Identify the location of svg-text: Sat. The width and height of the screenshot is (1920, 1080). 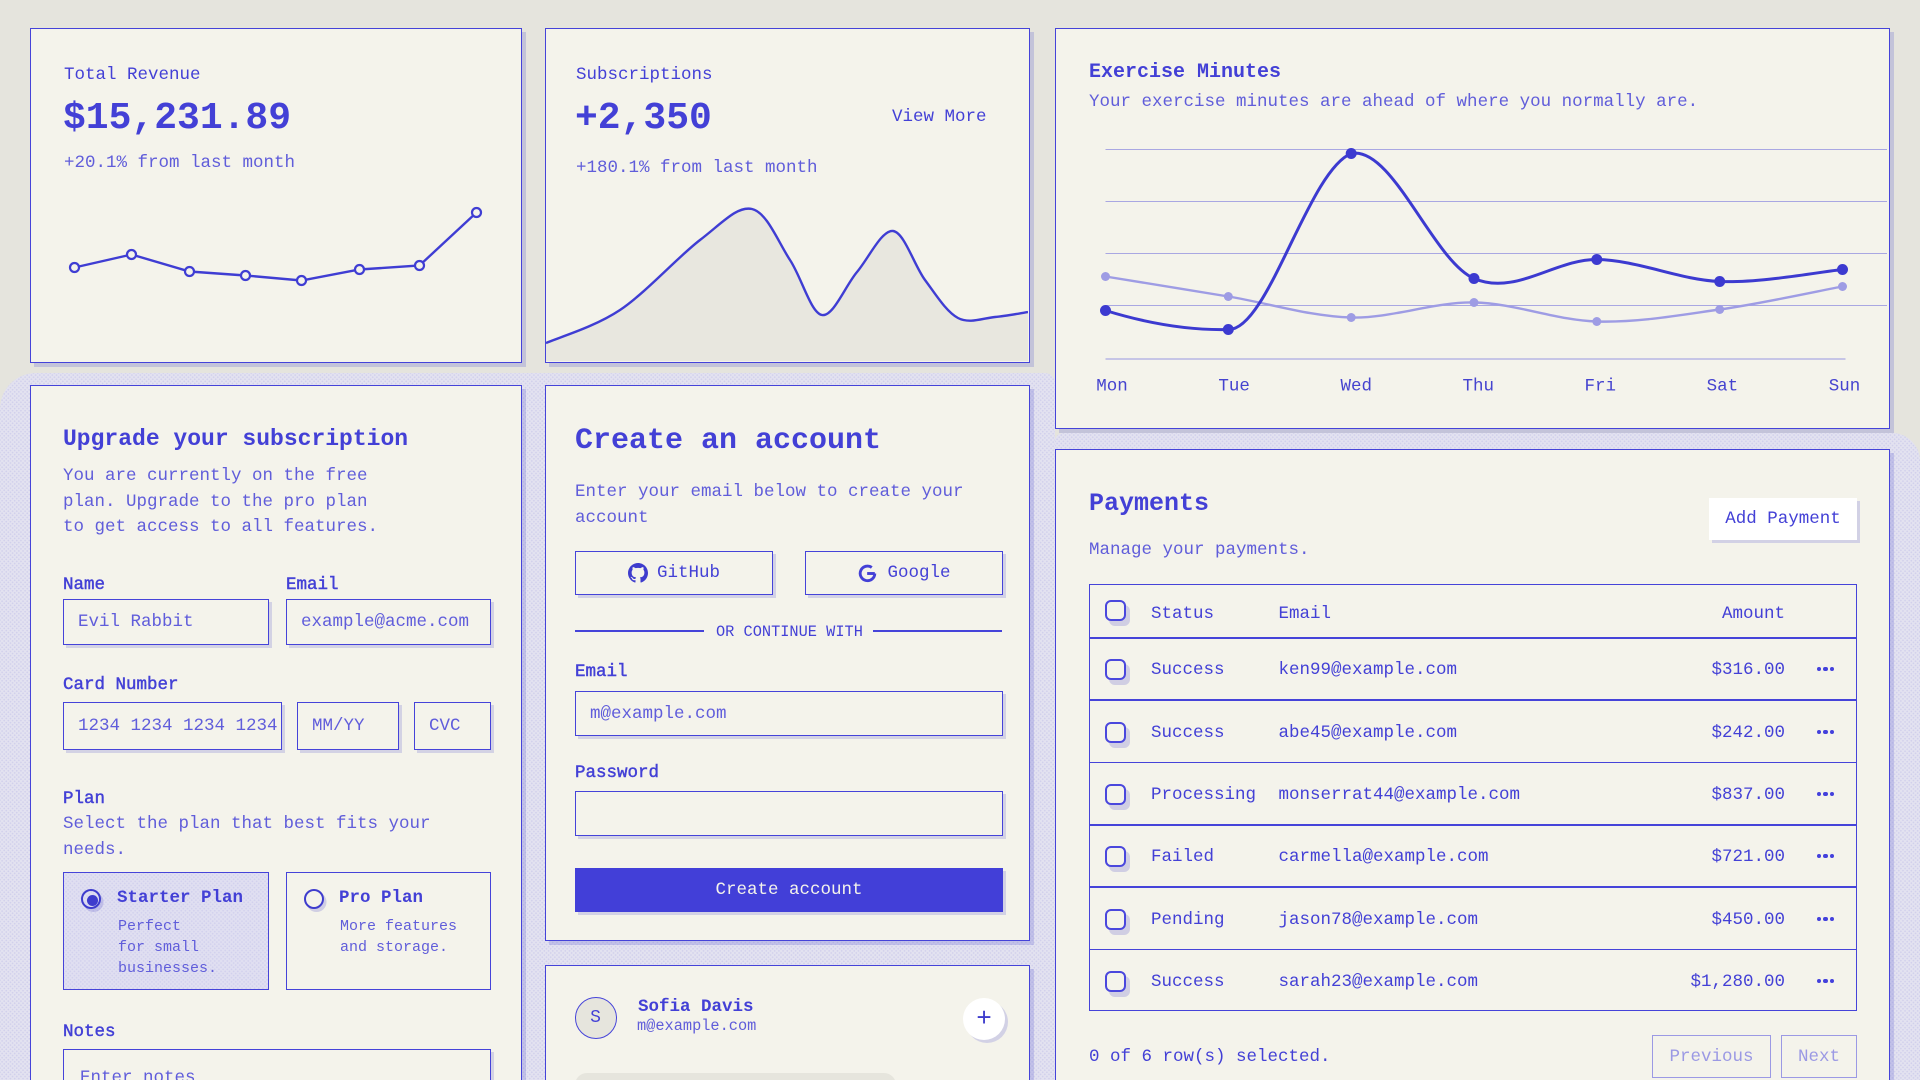
(1723, 387).